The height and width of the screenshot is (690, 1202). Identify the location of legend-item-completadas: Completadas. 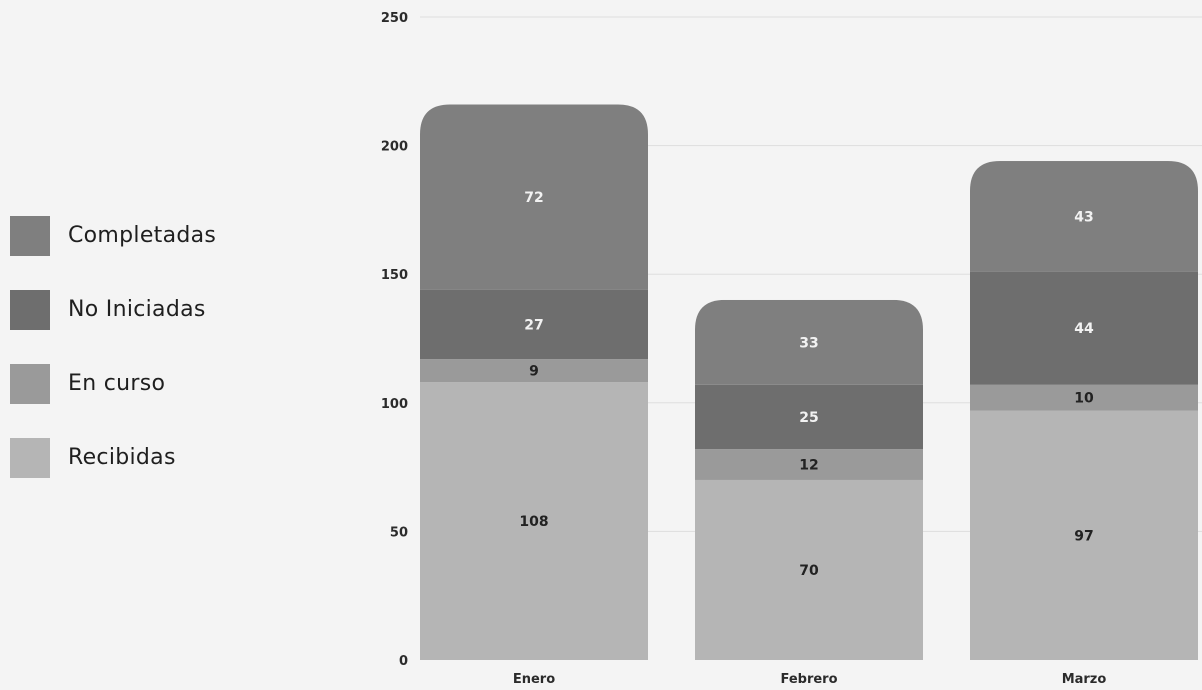
(113, 236).